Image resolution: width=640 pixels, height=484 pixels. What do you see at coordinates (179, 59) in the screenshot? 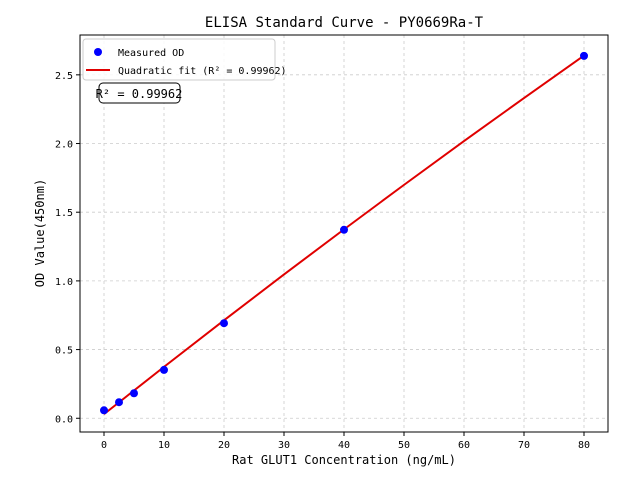
I see `legend-box` at bounding box center [179, 59].